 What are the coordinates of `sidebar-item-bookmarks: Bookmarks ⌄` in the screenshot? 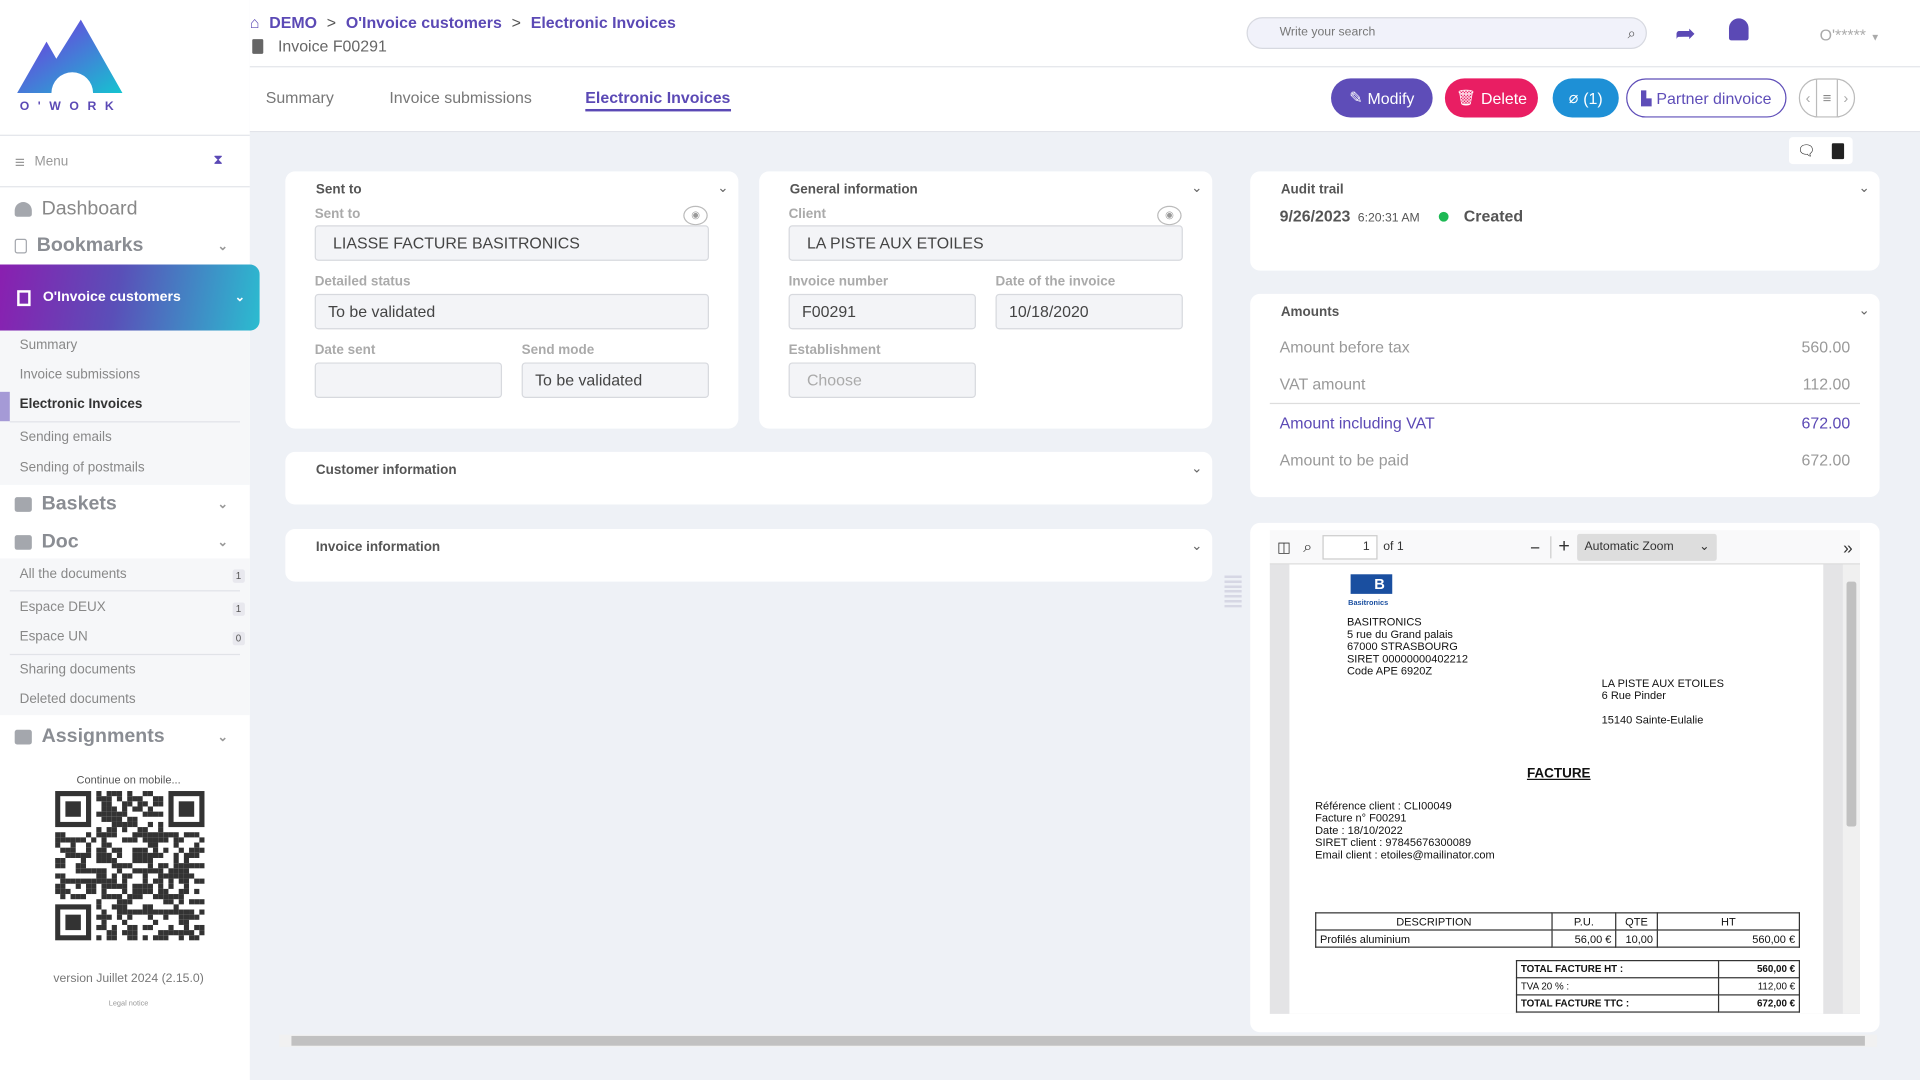 It's located at (125, 245).